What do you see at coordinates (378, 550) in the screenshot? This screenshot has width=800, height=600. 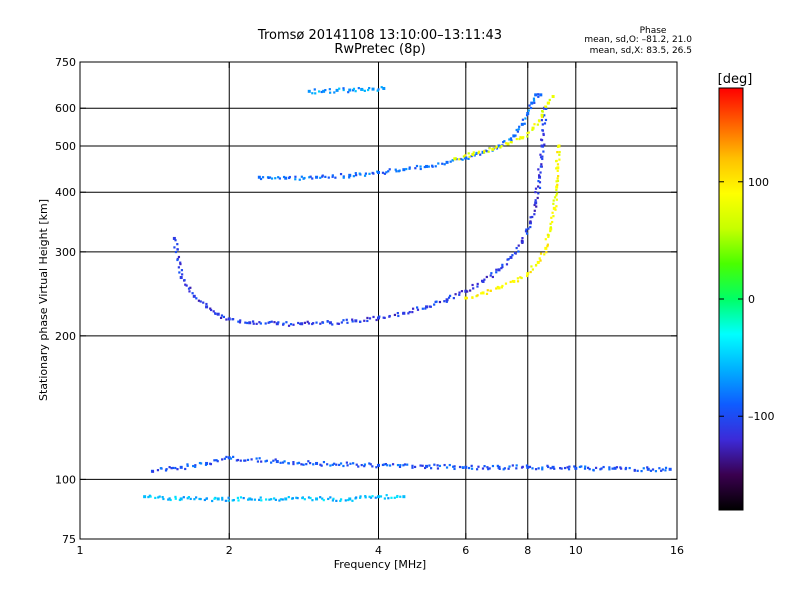 I see `x-tick-label: 4` at bounding box center [378, 550].